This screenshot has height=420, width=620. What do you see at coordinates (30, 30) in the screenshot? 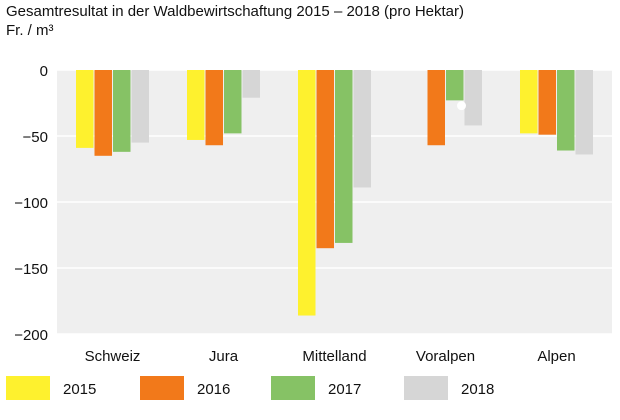
I see `y-axis-unit: Fr. / m³` at bounding box center [30, 30].